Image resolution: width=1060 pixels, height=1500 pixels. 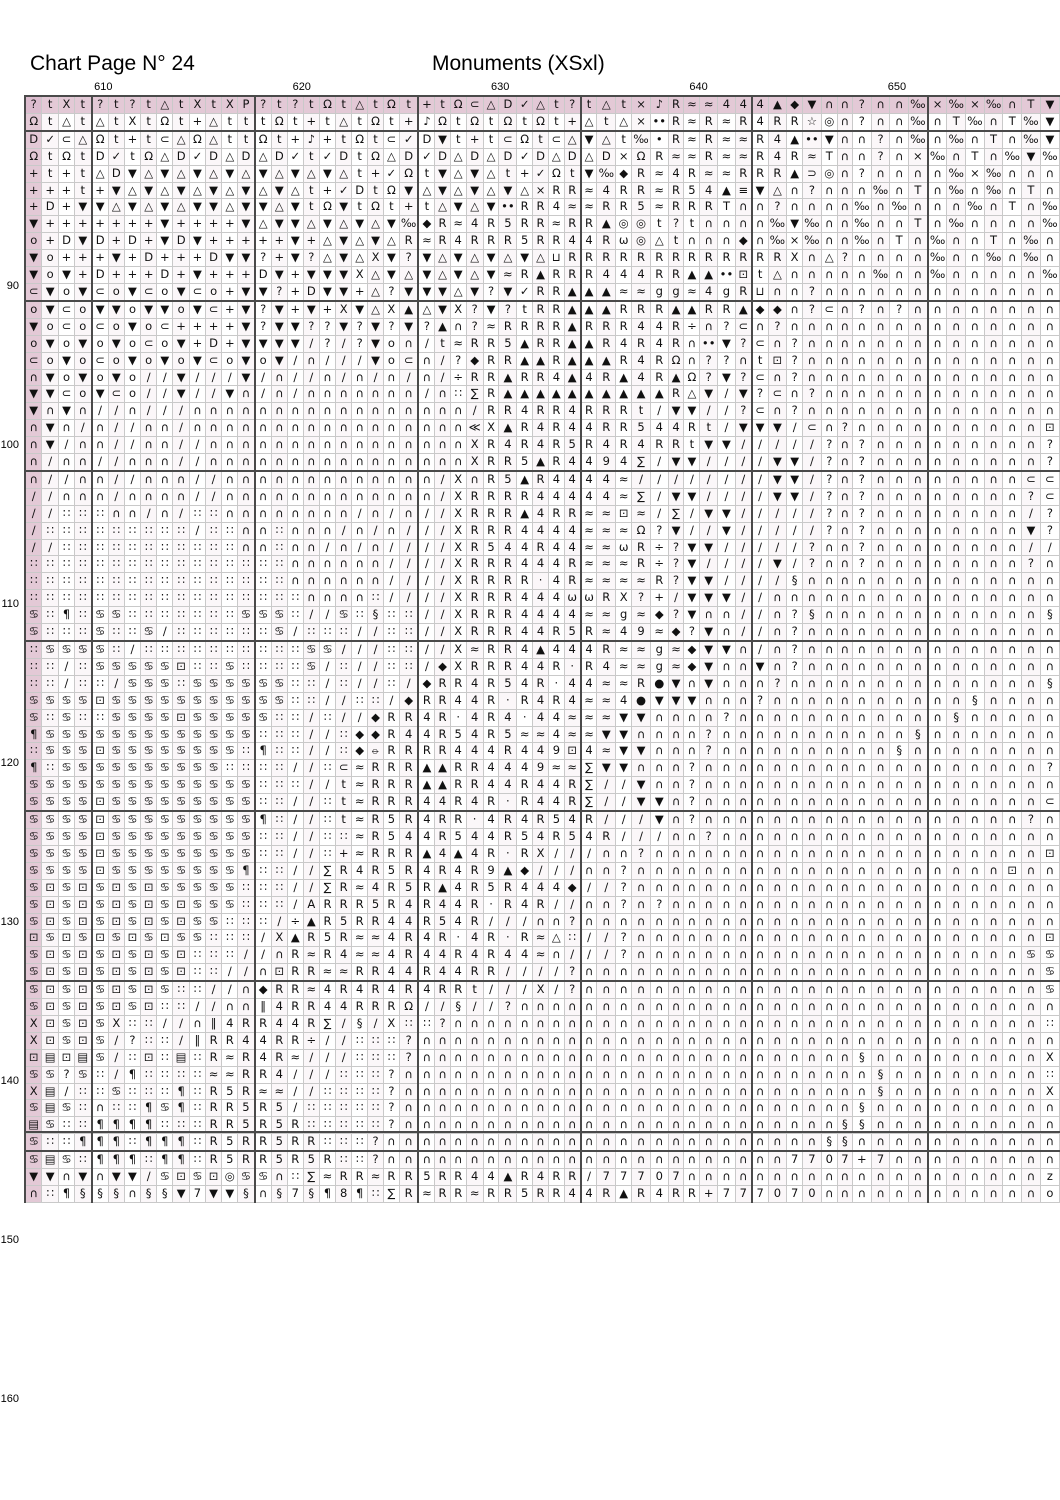 What do you see at coordinates (475, 394) in the screenshot?
I see `stitch-cell: ∑` at bounding box center [475, 394].